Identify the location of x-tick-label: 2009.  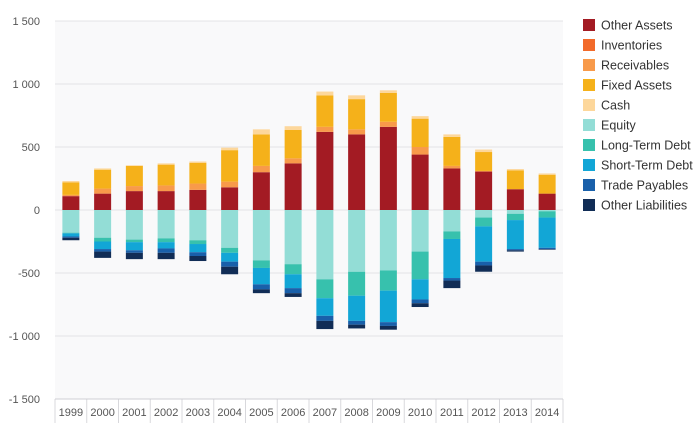
(388, 413).